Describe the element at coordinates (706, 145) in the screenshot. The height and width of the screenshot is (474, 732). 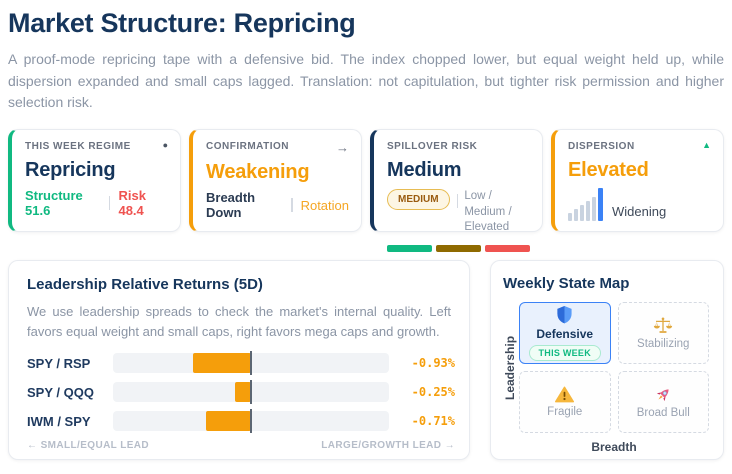
I see `triangle-up-icon: ▲` at that location.